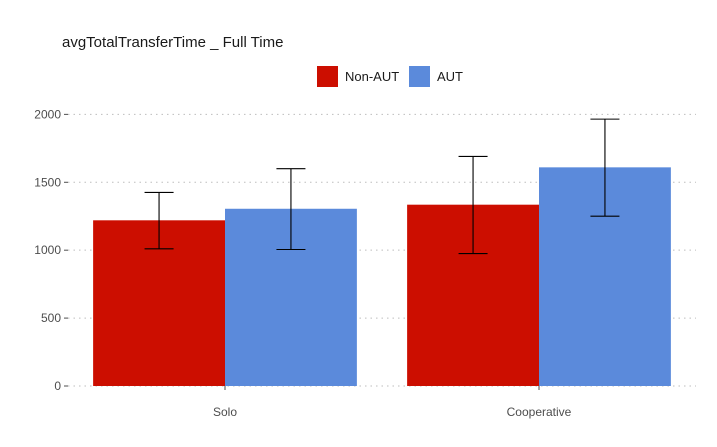 The image size is (717, 447). Describe the element at coordinates (327, 76) in the screenshot. I see `legend-key-non-aut` at that location.